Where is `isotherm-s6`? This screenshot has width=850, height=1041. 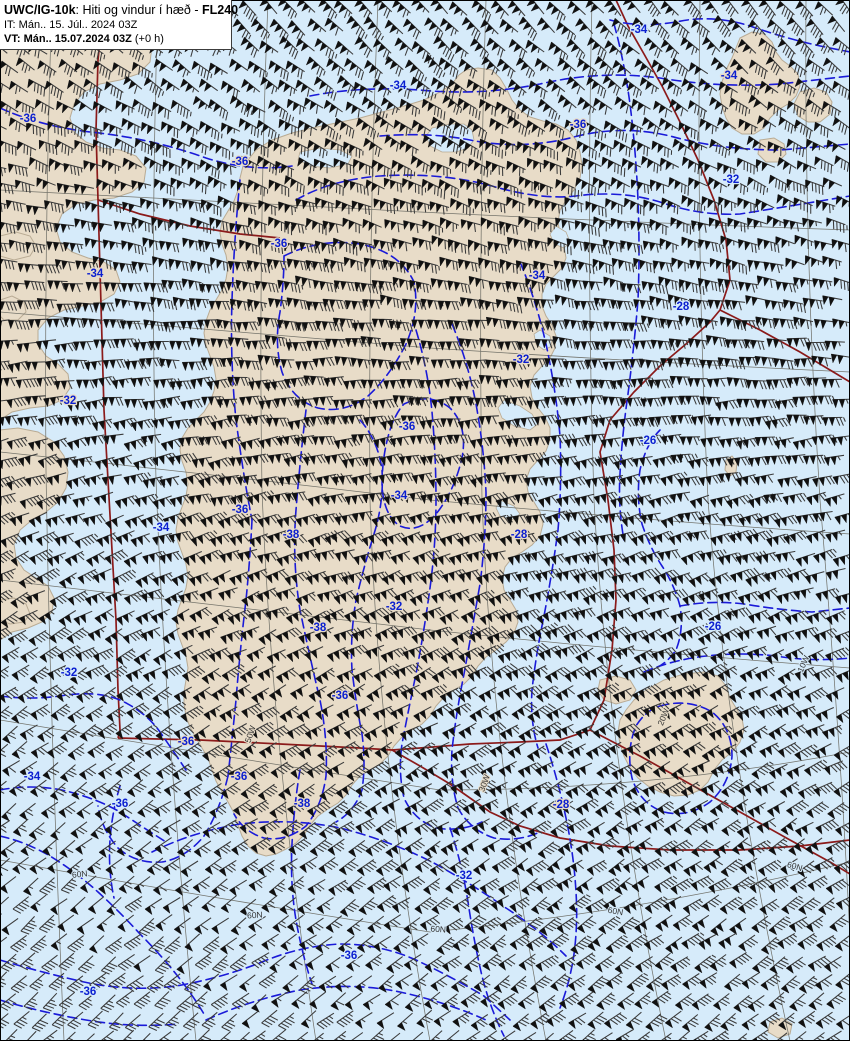 isotherm-s6 is located at coordinates (359, 888).